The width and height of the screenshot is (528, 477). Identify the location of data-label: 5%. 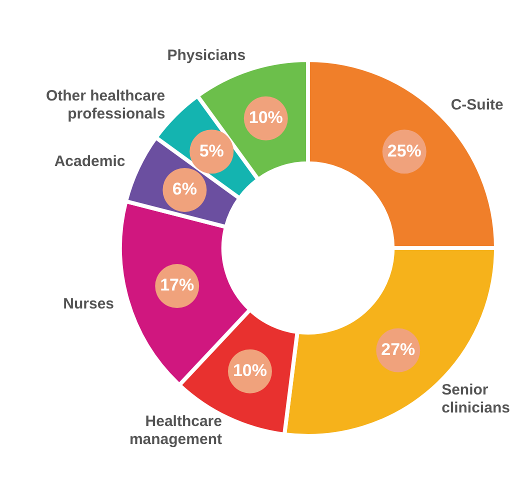
(211, 150).